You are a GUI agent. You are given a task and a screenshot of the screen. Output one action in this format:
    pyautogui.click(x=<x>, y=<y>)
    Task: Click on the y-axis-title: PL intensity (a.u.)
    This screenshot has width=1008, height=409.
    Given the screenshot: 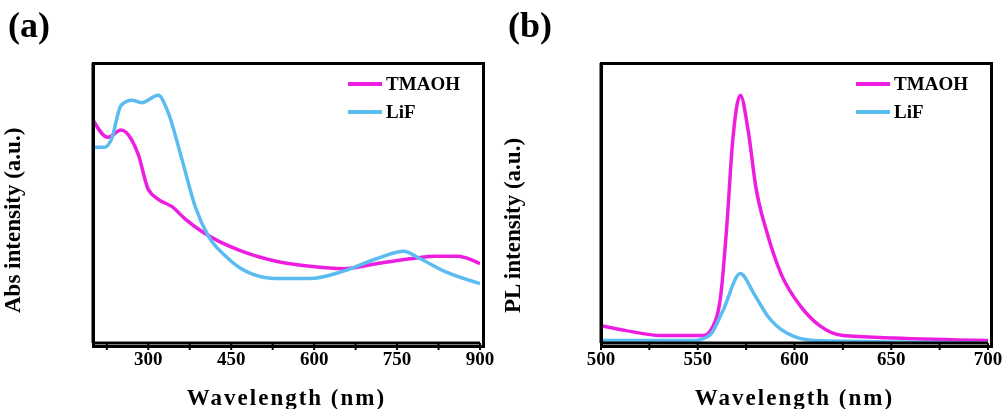 What is the action you would take?
    pyautogui.click(x=513, y=225)
    